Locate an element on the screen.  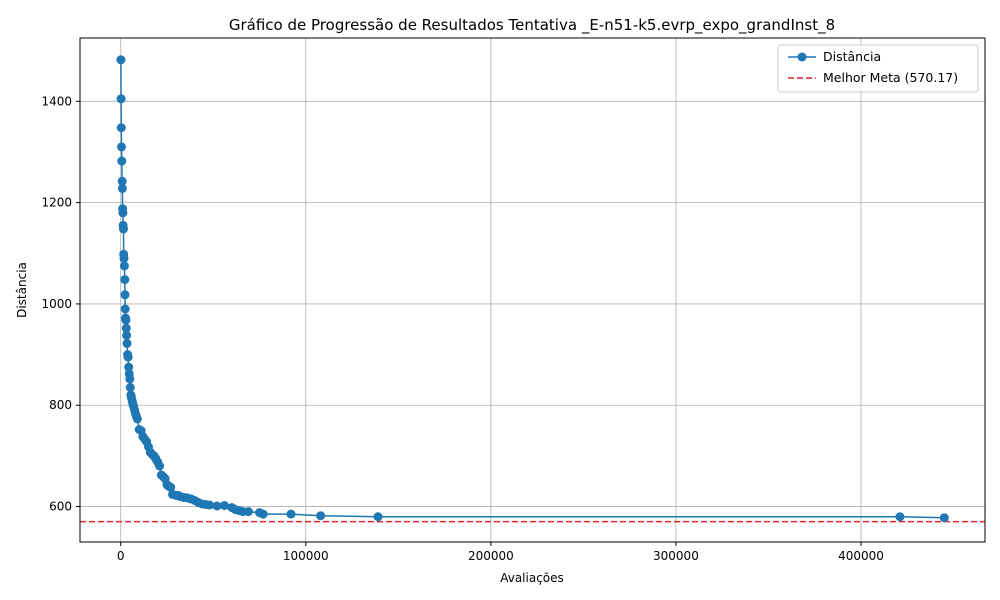
y-tick-label: 600 is located at coordinates (60, 507).